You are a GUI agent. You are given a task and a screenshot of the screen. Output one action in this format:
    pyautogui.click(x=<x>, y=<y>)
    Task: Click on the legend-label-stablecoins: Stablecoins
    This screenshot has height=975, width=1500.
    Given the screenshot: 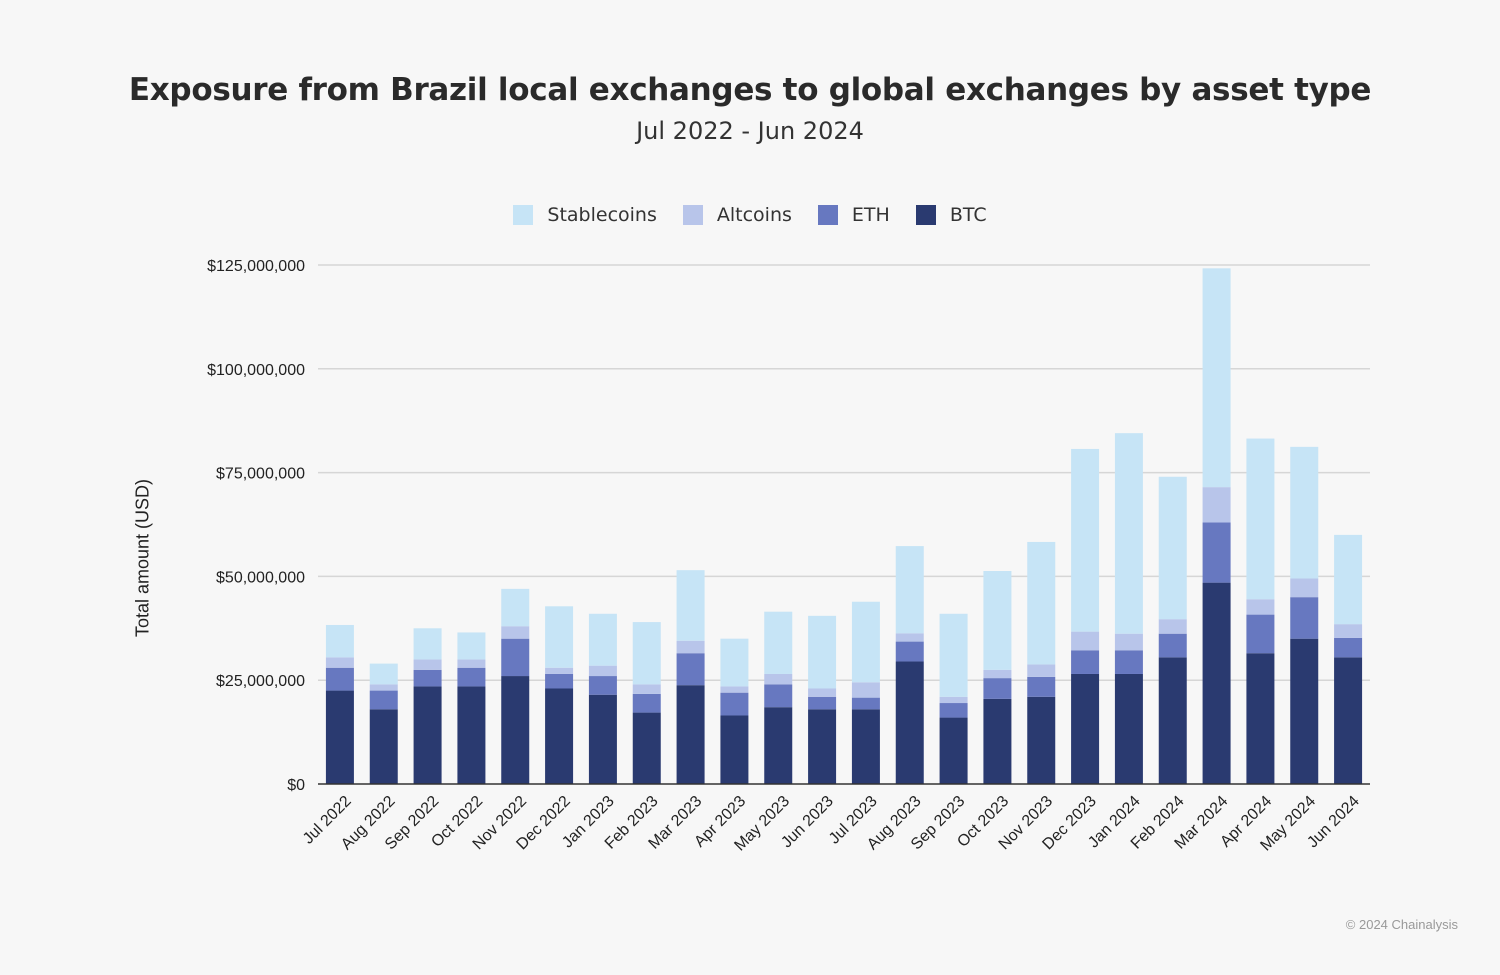 What is the action you would take?
    pyautogui.click(x=602, y=215)
    